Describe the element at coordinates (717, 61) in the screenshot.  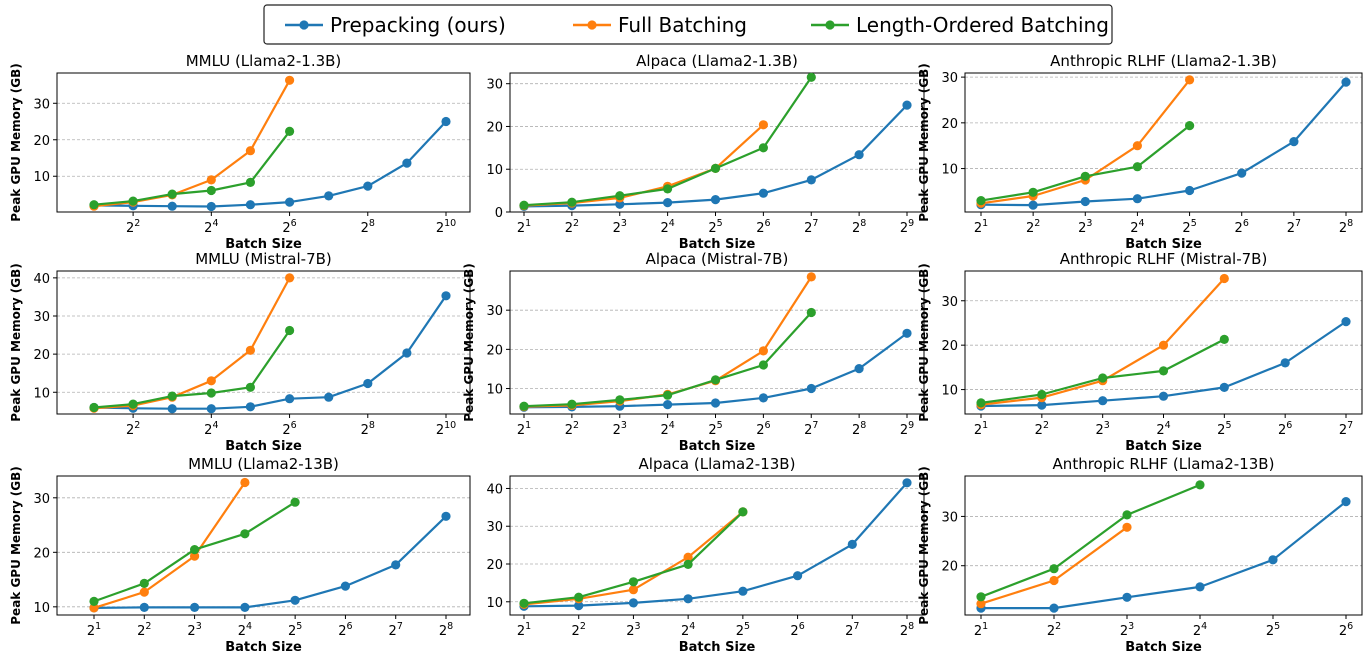
I see `chart-title: Alpaca (Llama2-1.3B)` at that location.